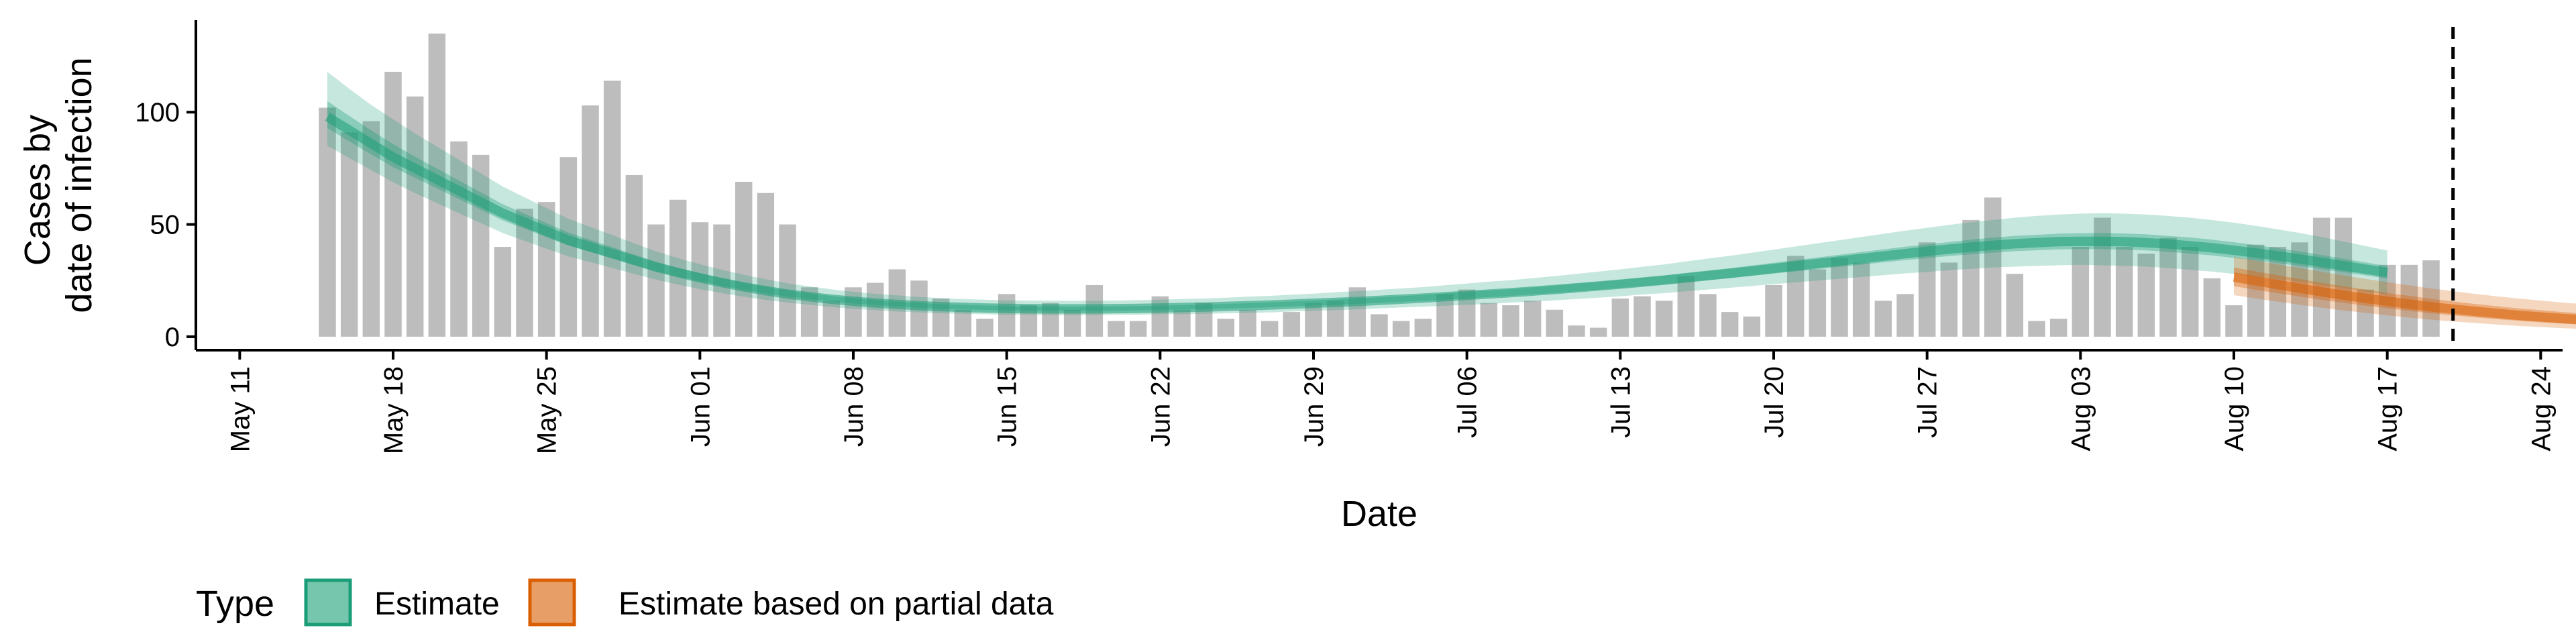 The width and height of the screenshot is (2576, 644). What do you see at coordinates (437, 604) in the screenshot?
I see `legend-label-estimate: Estimate` at bounding box center [437, 604].